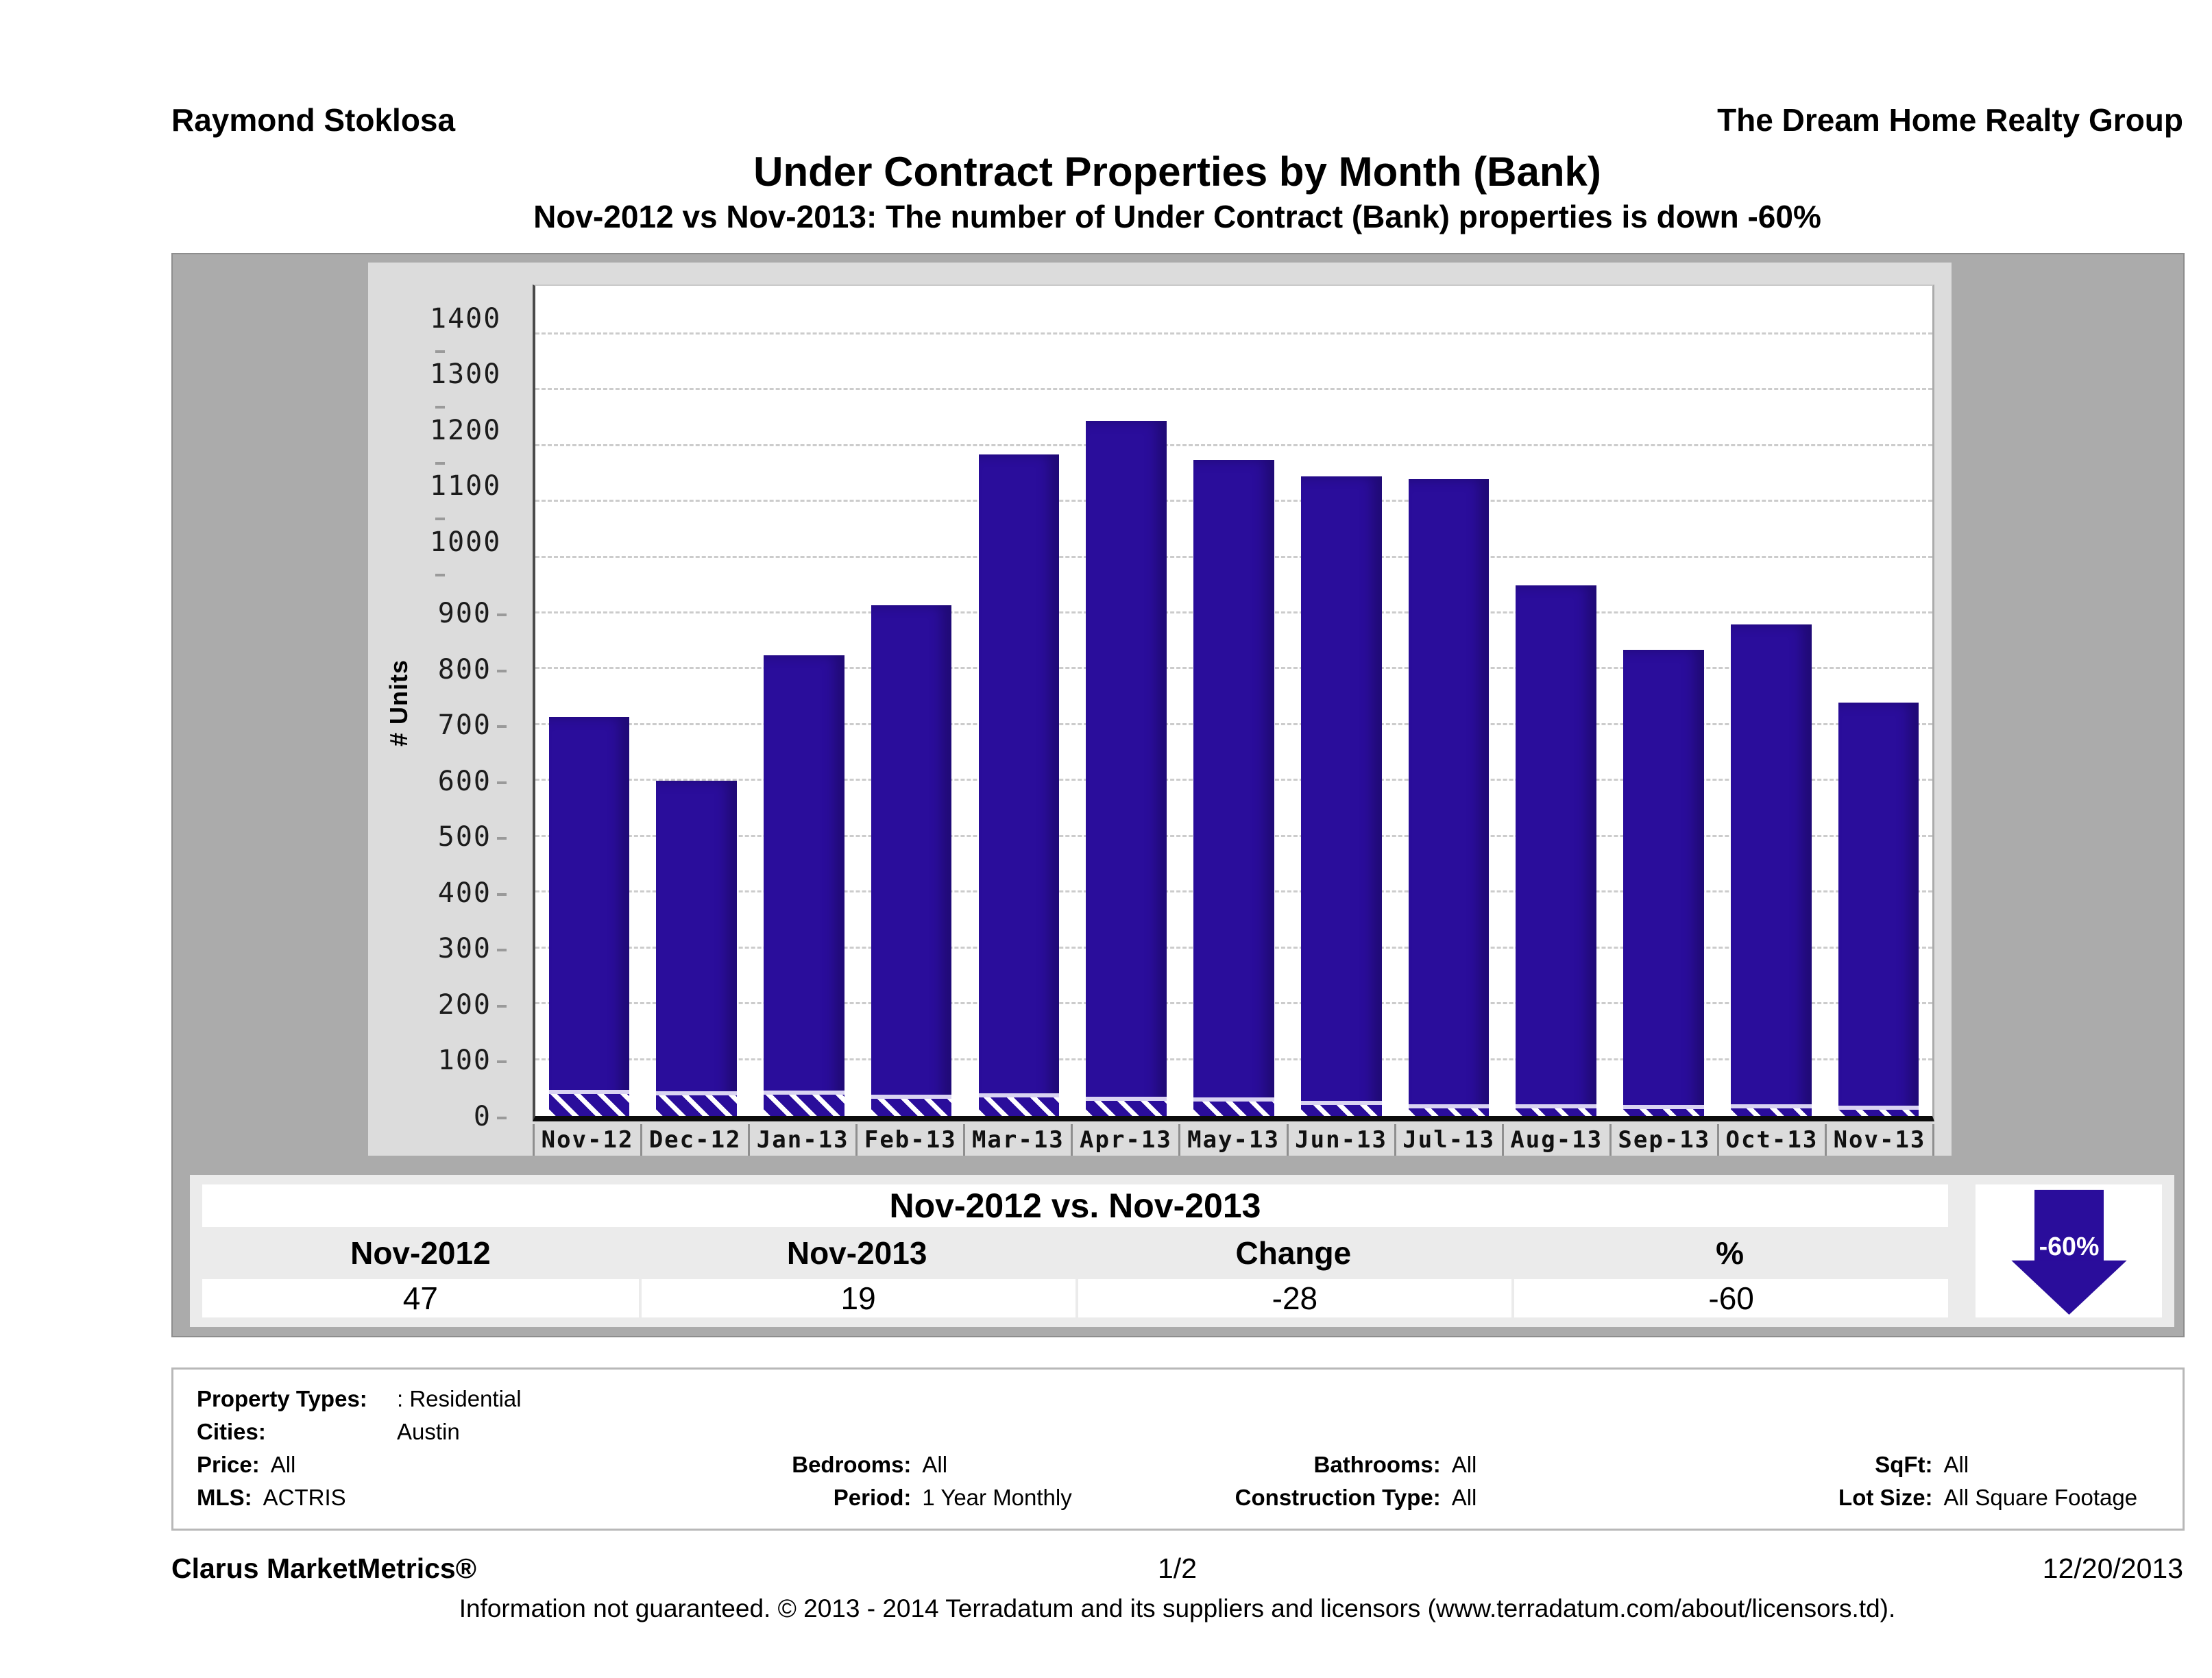  What do you see at coordinates (1124, 1140) in the screenshot?
I see `x-tick-label: Apr-13` at bounding box center [1124, 1140].